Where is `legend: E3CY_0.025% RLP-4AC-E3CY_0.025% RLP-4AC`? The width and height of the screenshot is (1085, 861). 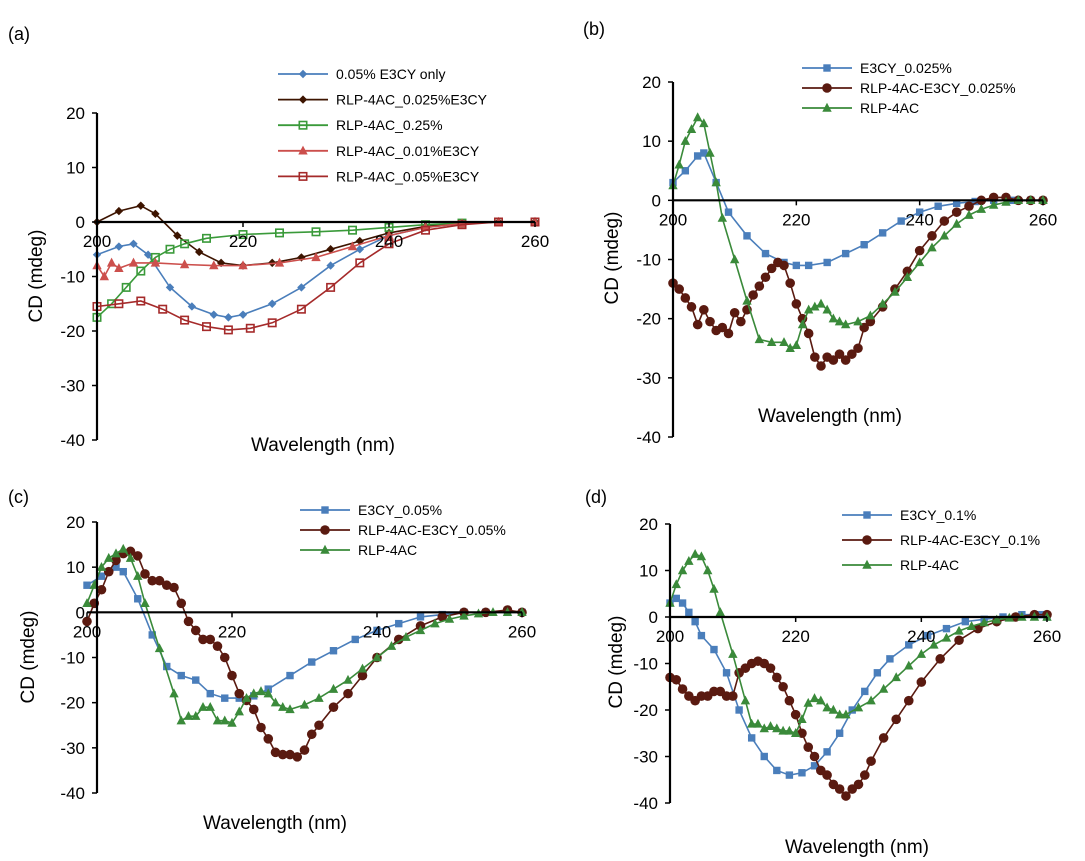
legend: E3CY_0.025% RLP-4AC-E3CY_0.025% RLP-4AC is located at coordinates (909, 88).